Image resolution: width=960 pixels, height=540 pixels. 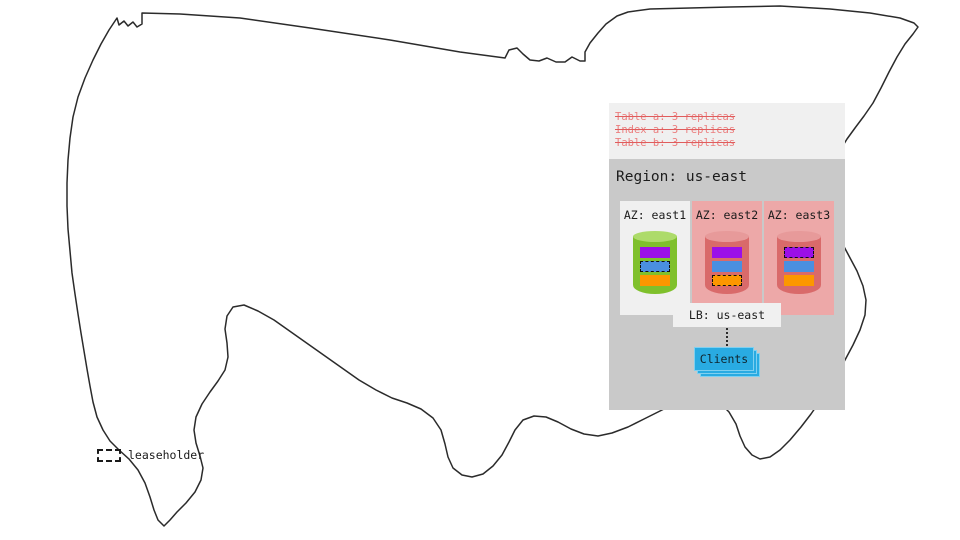 I want to click on legend-label: leaseholder, so click(x=166, y=455).